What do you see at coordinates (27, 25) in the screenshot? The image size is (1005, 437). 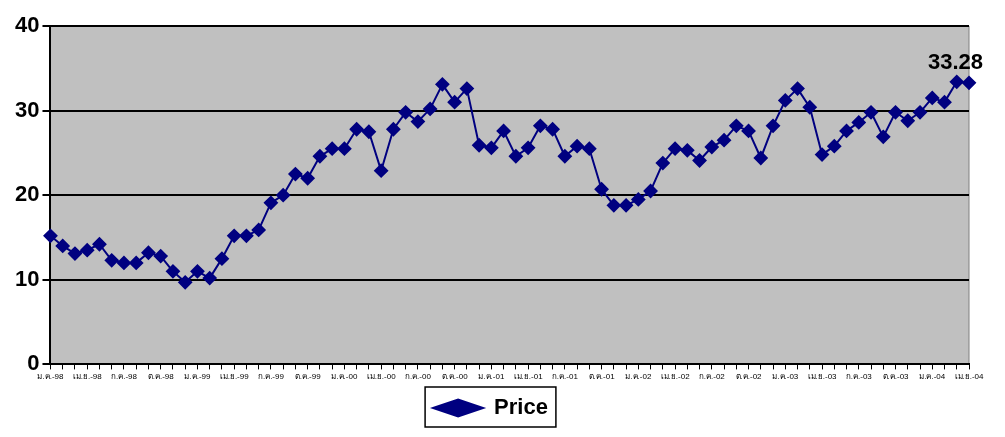 I see `y-tick-label: 40` at bounding box center [27, 25].